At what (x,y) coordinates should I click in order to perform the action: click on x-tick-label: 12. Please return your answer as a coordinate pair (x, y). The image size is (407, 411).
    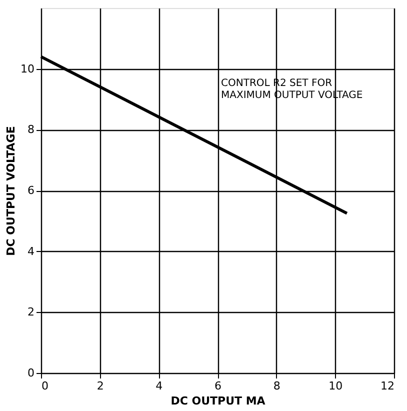
    Looking at the image, I should click on (387, 386).